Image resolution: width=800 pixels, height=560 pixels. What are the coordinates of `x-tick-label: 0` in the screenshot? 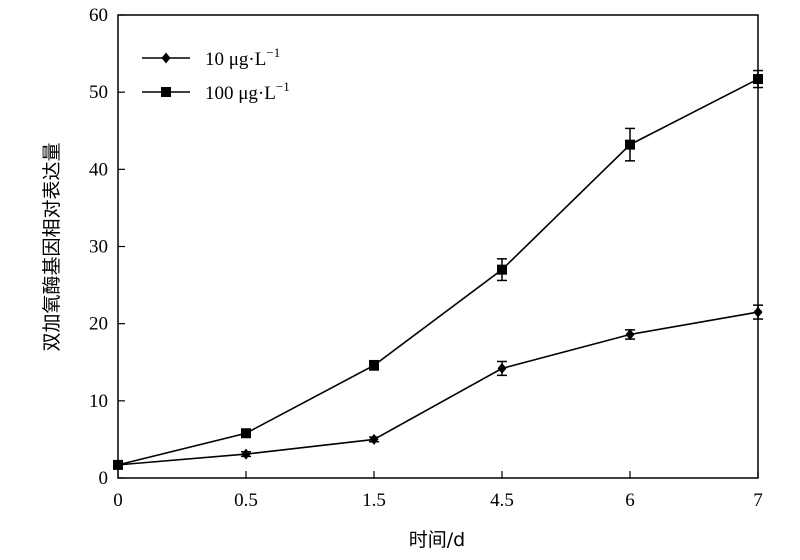 It's located at (118, 500).